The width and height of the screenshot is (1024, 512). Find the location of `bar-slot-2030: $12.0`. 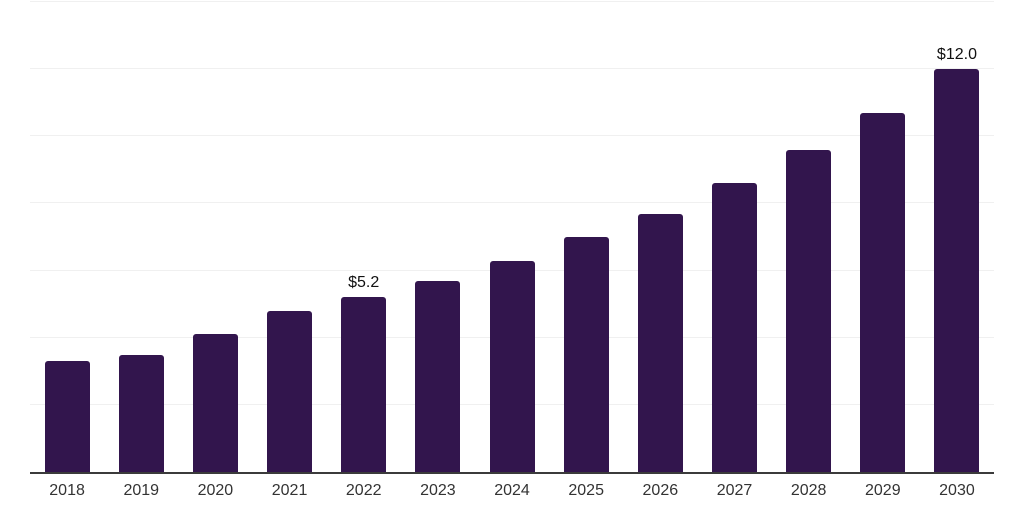

bar-slot-2030: $12.0 is located at coordinates (957, 237).